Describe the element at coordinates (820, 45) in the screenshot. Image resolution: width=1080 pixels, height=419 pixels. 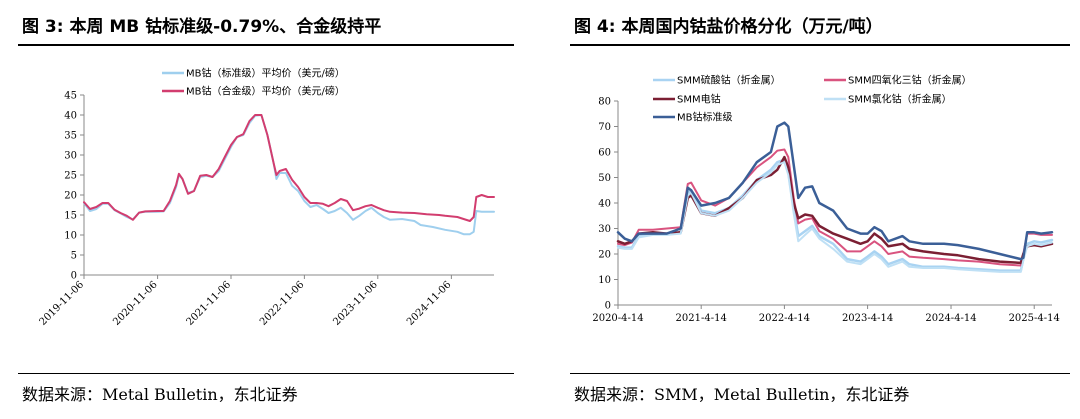
I see `figure-4-top-rule` at that location.